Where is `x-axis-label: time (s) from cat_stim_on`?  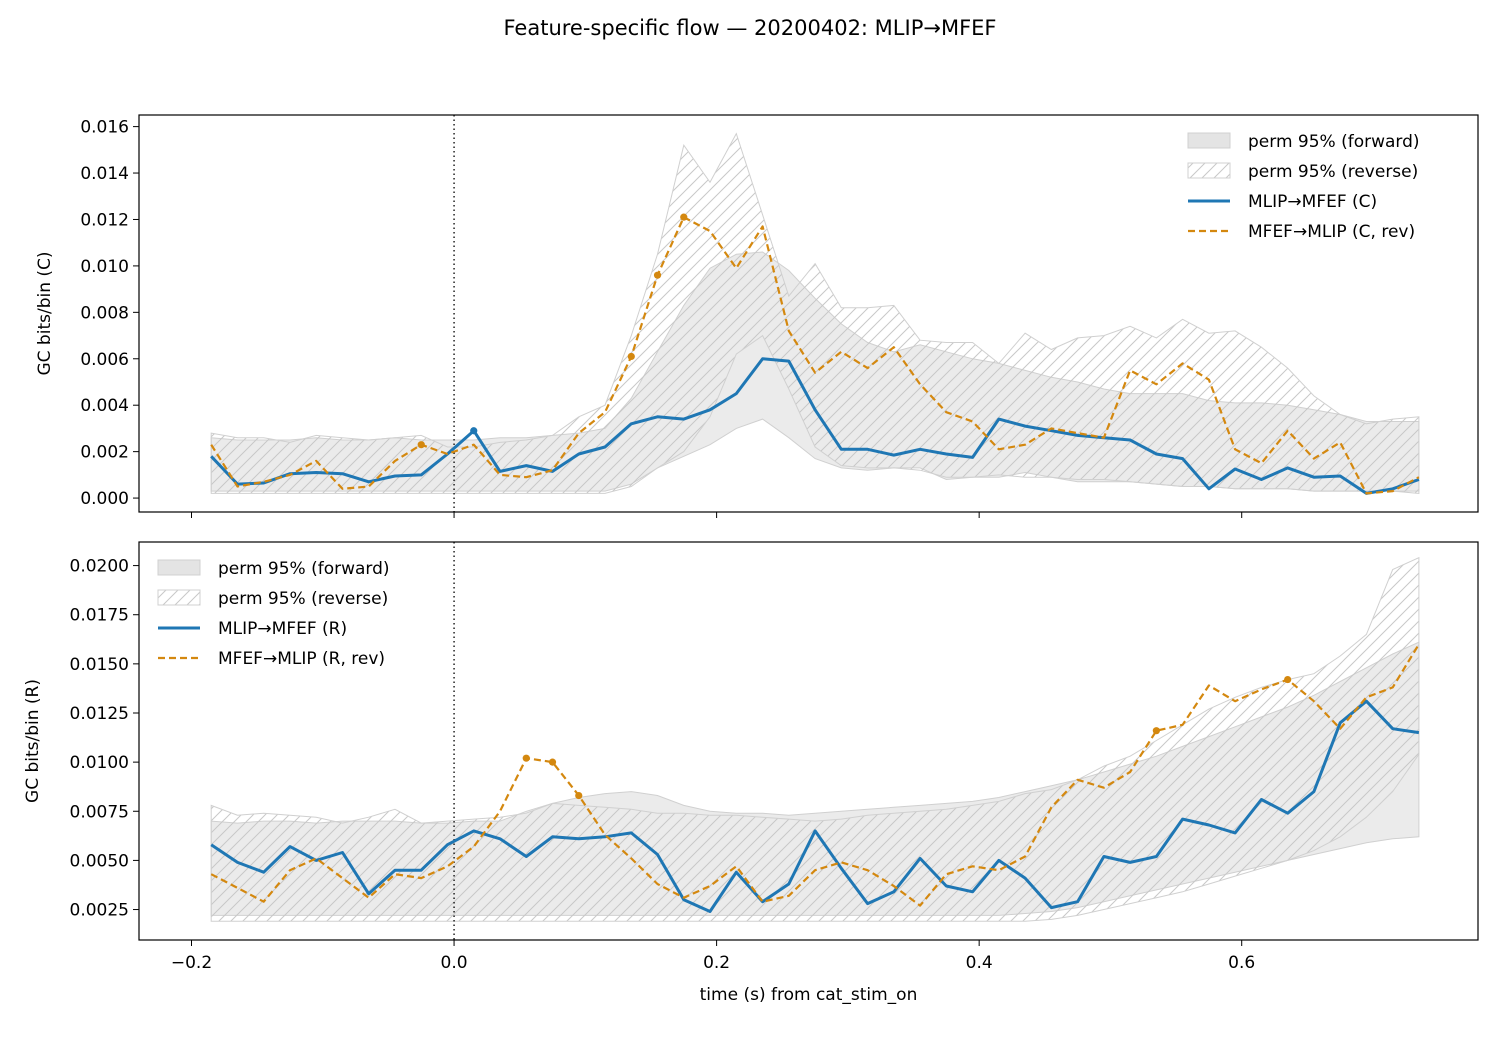
x-axis-label: time (s) from cat_stim_on is located at coordinates (809, 995).